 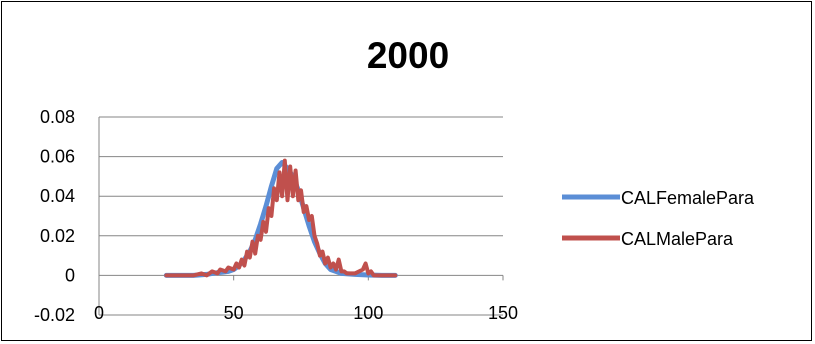 I want to click on series-lines, so click(x=280, y=218).